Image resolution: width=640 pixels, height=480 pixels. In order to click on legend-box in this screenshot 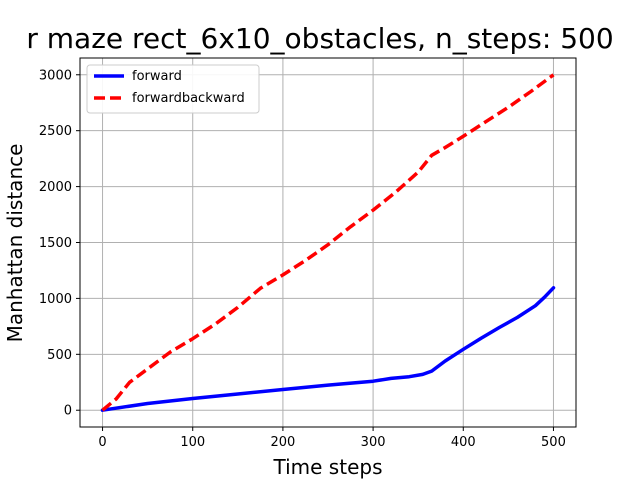, I will do `click(173, 89)`.